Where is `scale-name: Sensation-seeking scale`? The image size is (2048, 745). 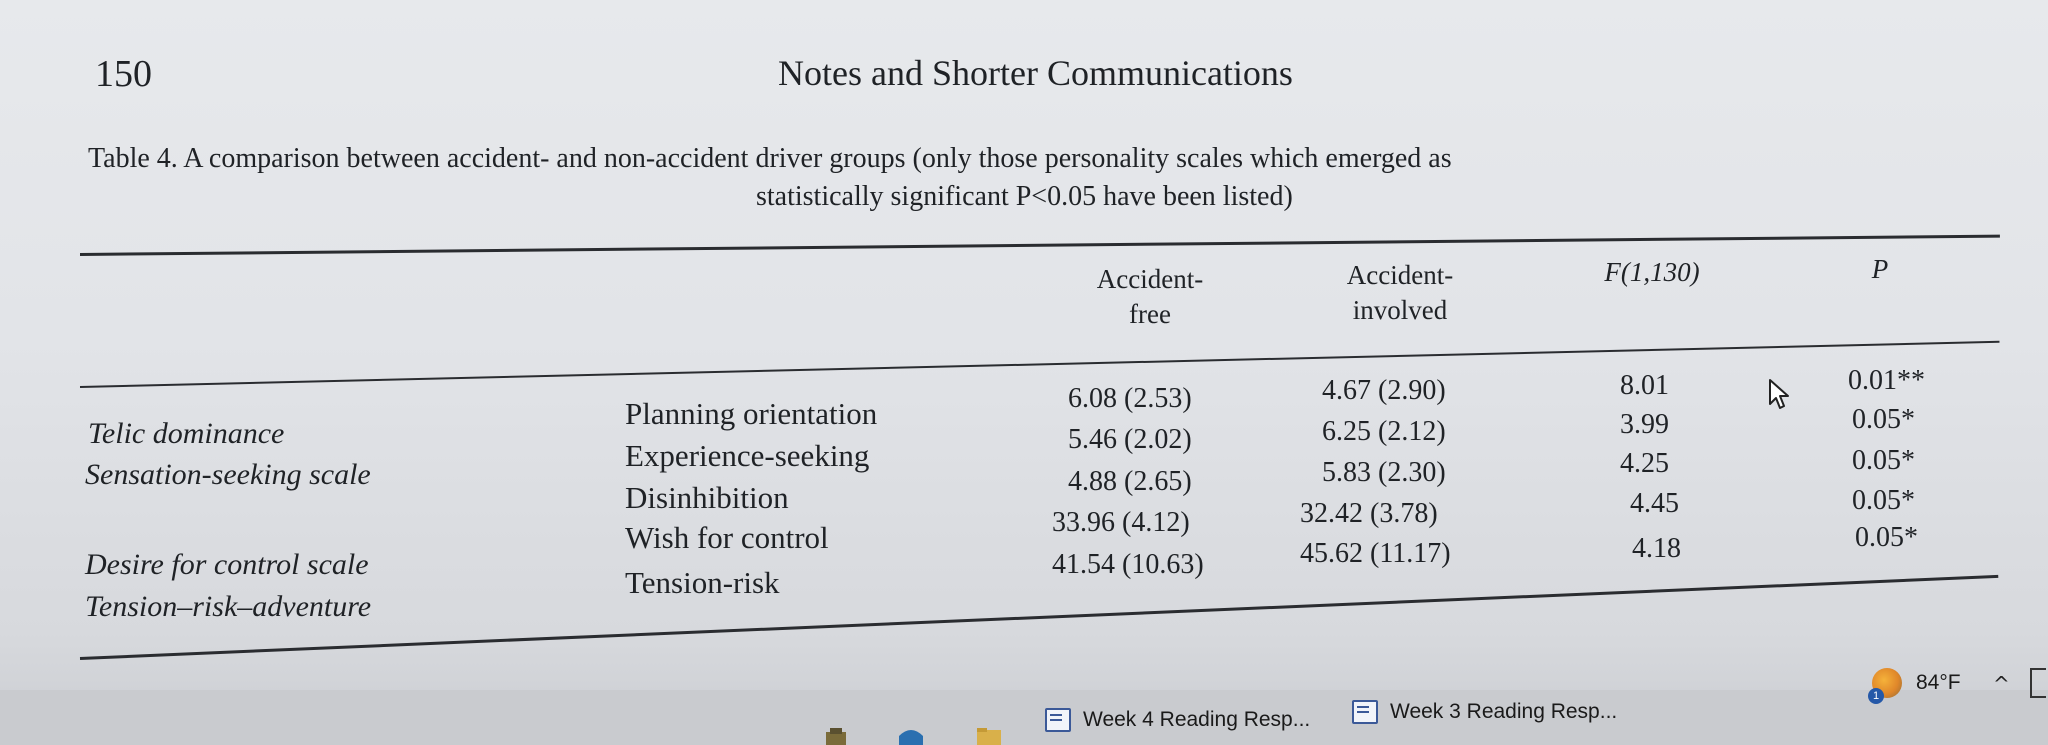
scale-name: Sensation-seeking scale is located at coordinates (228, 474).